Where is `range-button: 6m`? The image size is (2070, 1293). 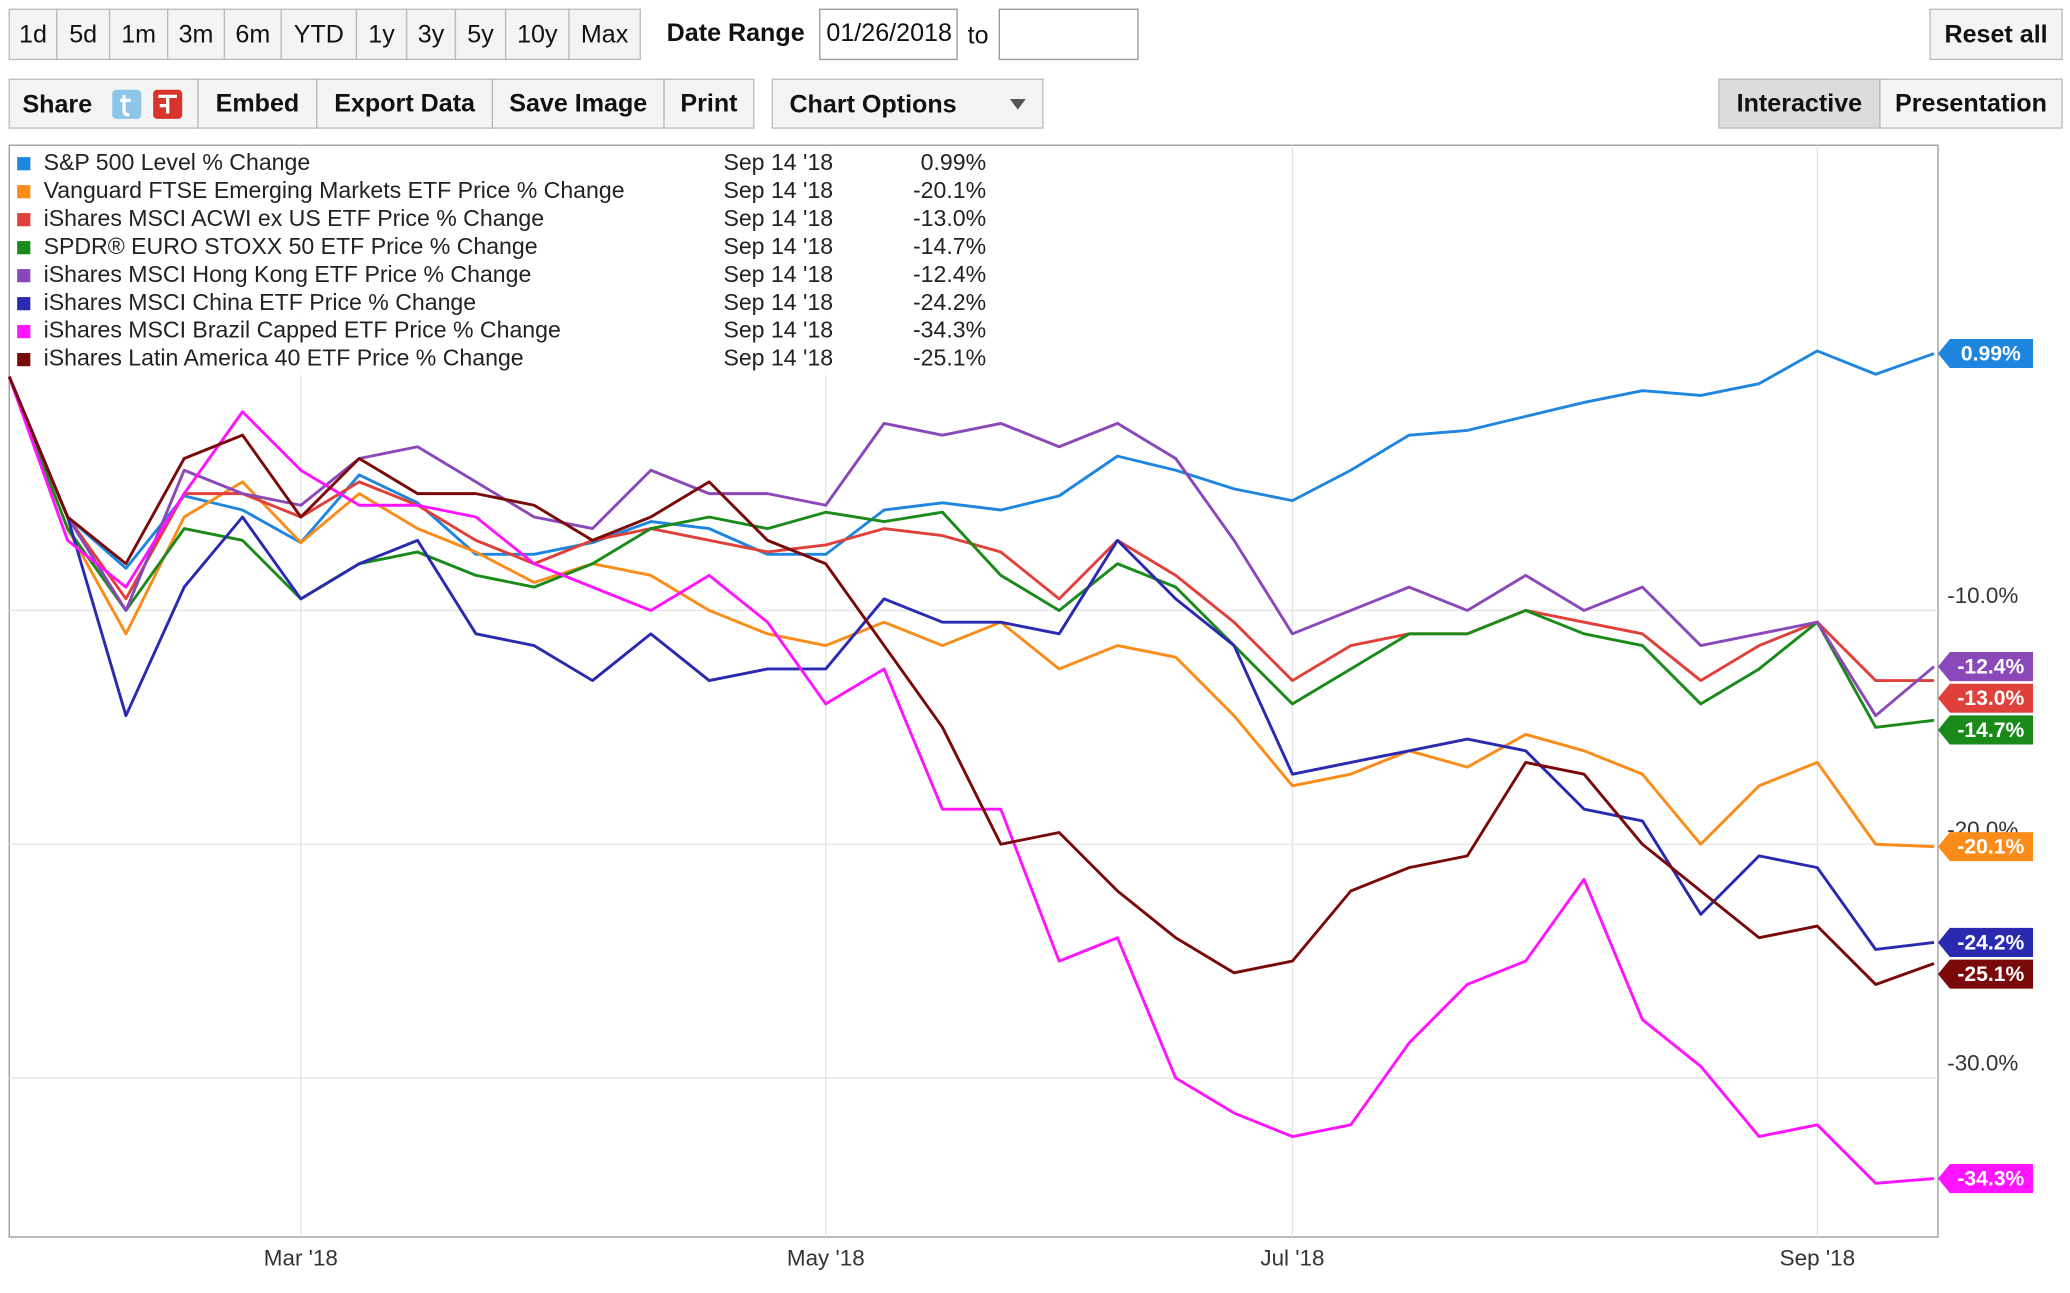 range-button: 6m is located at coordinates (252, 34).